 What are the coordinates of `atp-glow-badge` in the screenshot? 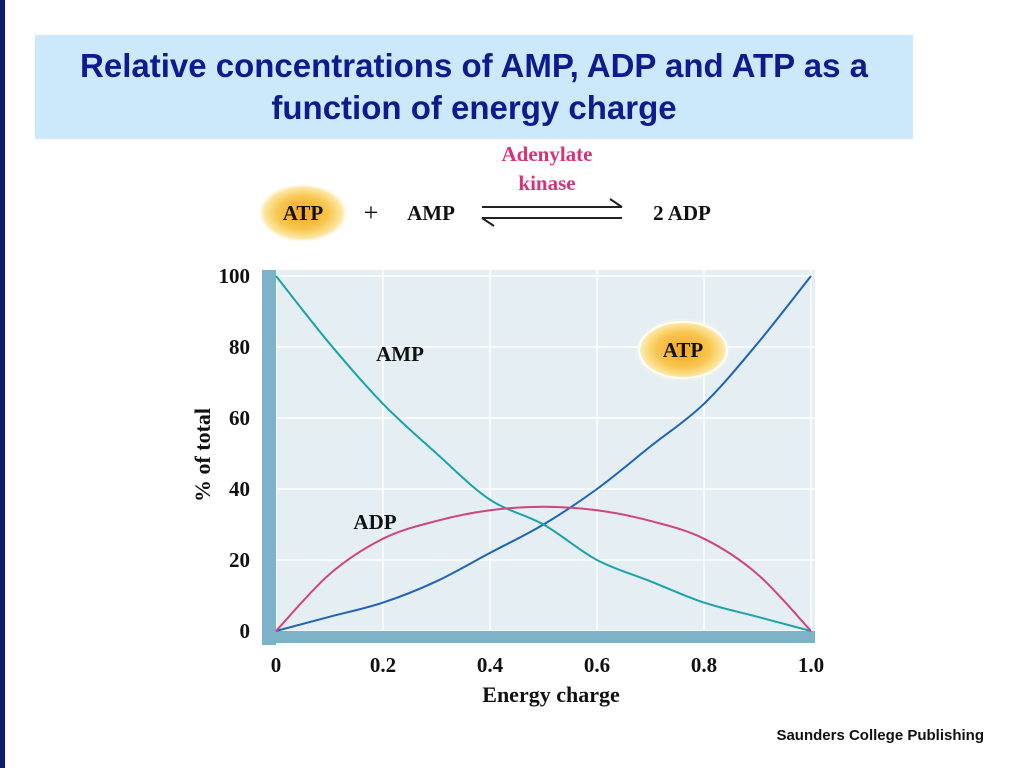 It's located at (303, 213).